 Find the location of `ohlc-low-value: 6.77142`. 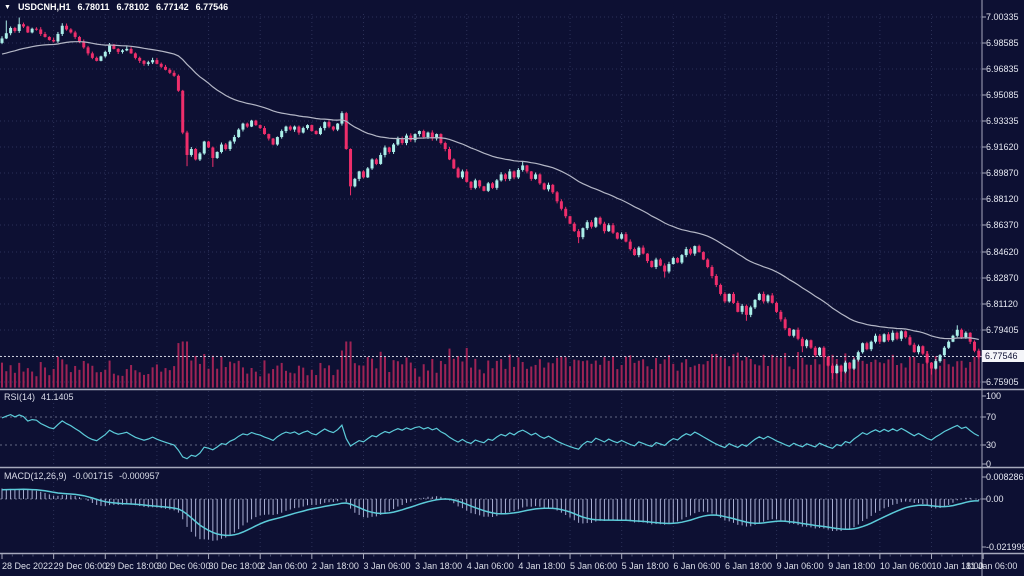

ohlc-low-value: 6.77142 is located at coordinates (172, 7).